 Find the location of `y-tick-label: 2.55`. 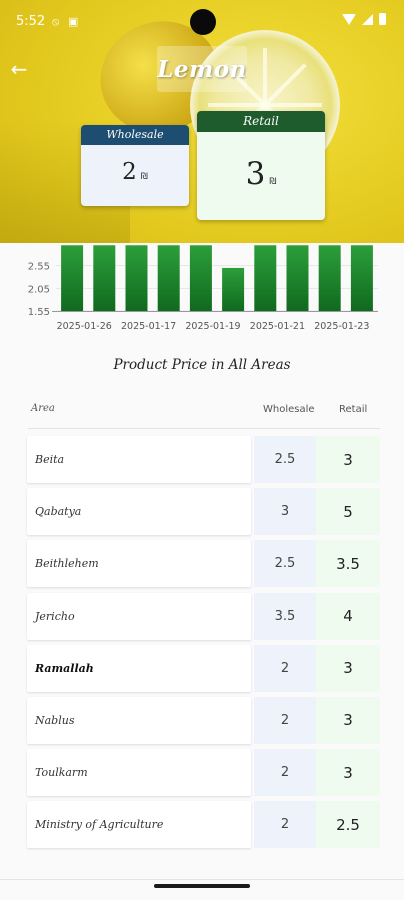

y-tick-label: 2.55 is located at coordinates (39, 267).